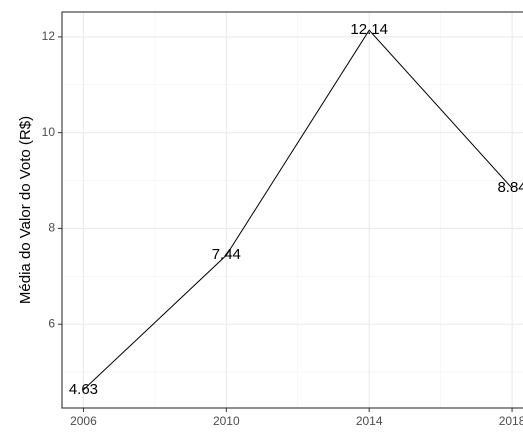 This screenshot has height=432, width=523. Describe the element at coordinates (83, 421) in the screenshot. I see `x-tick-label: 2006` at that location.